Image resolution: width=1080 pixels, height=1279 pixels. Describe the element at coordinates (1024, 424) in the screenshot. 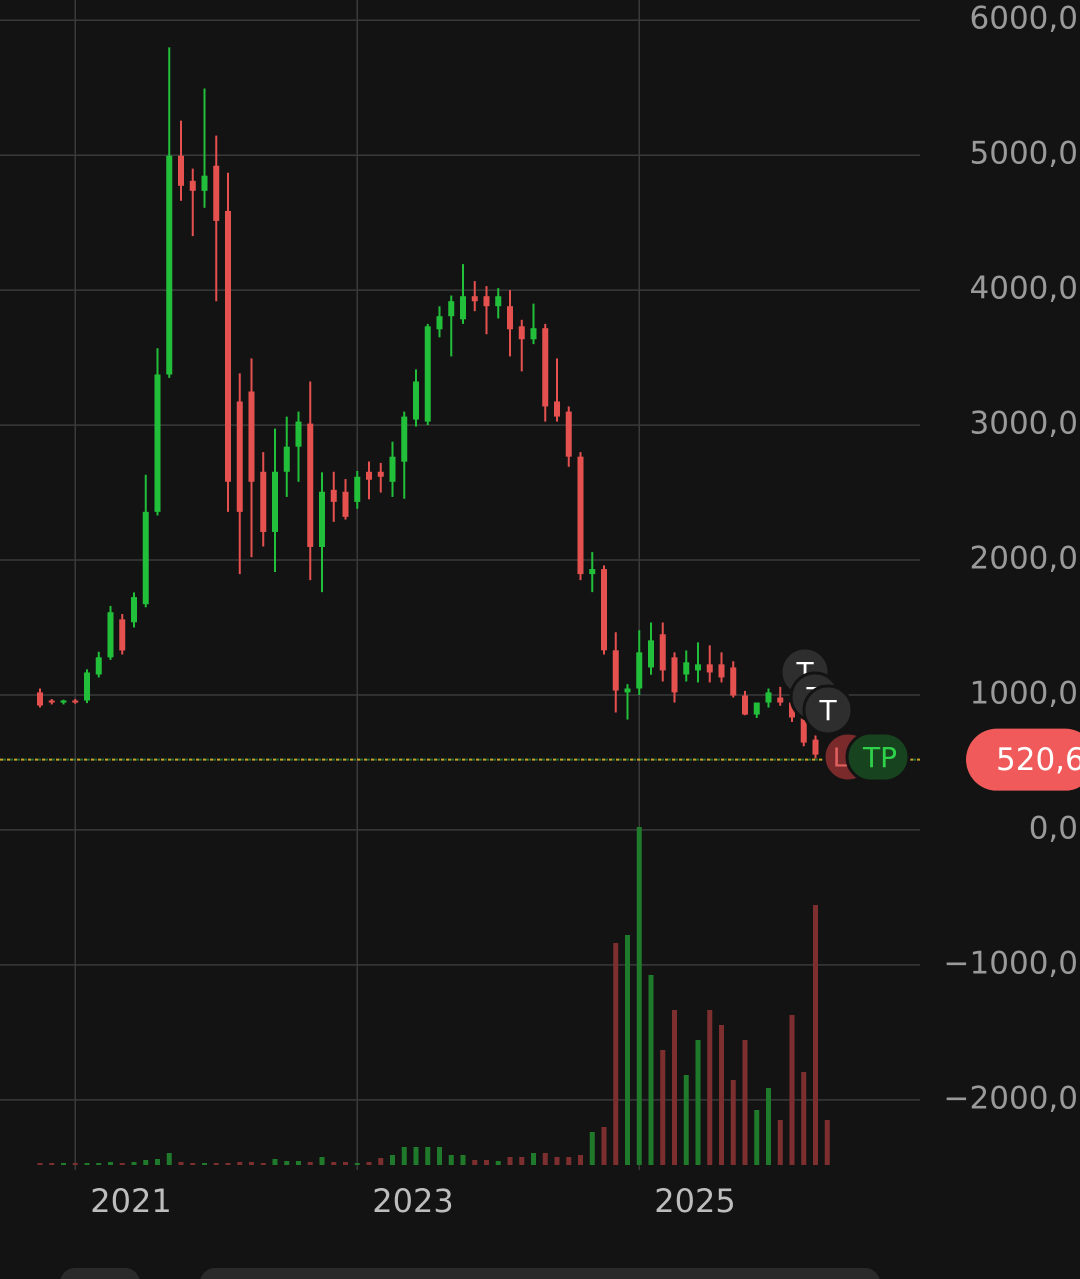

I see `y-tick-label: 3000,0` at that location.